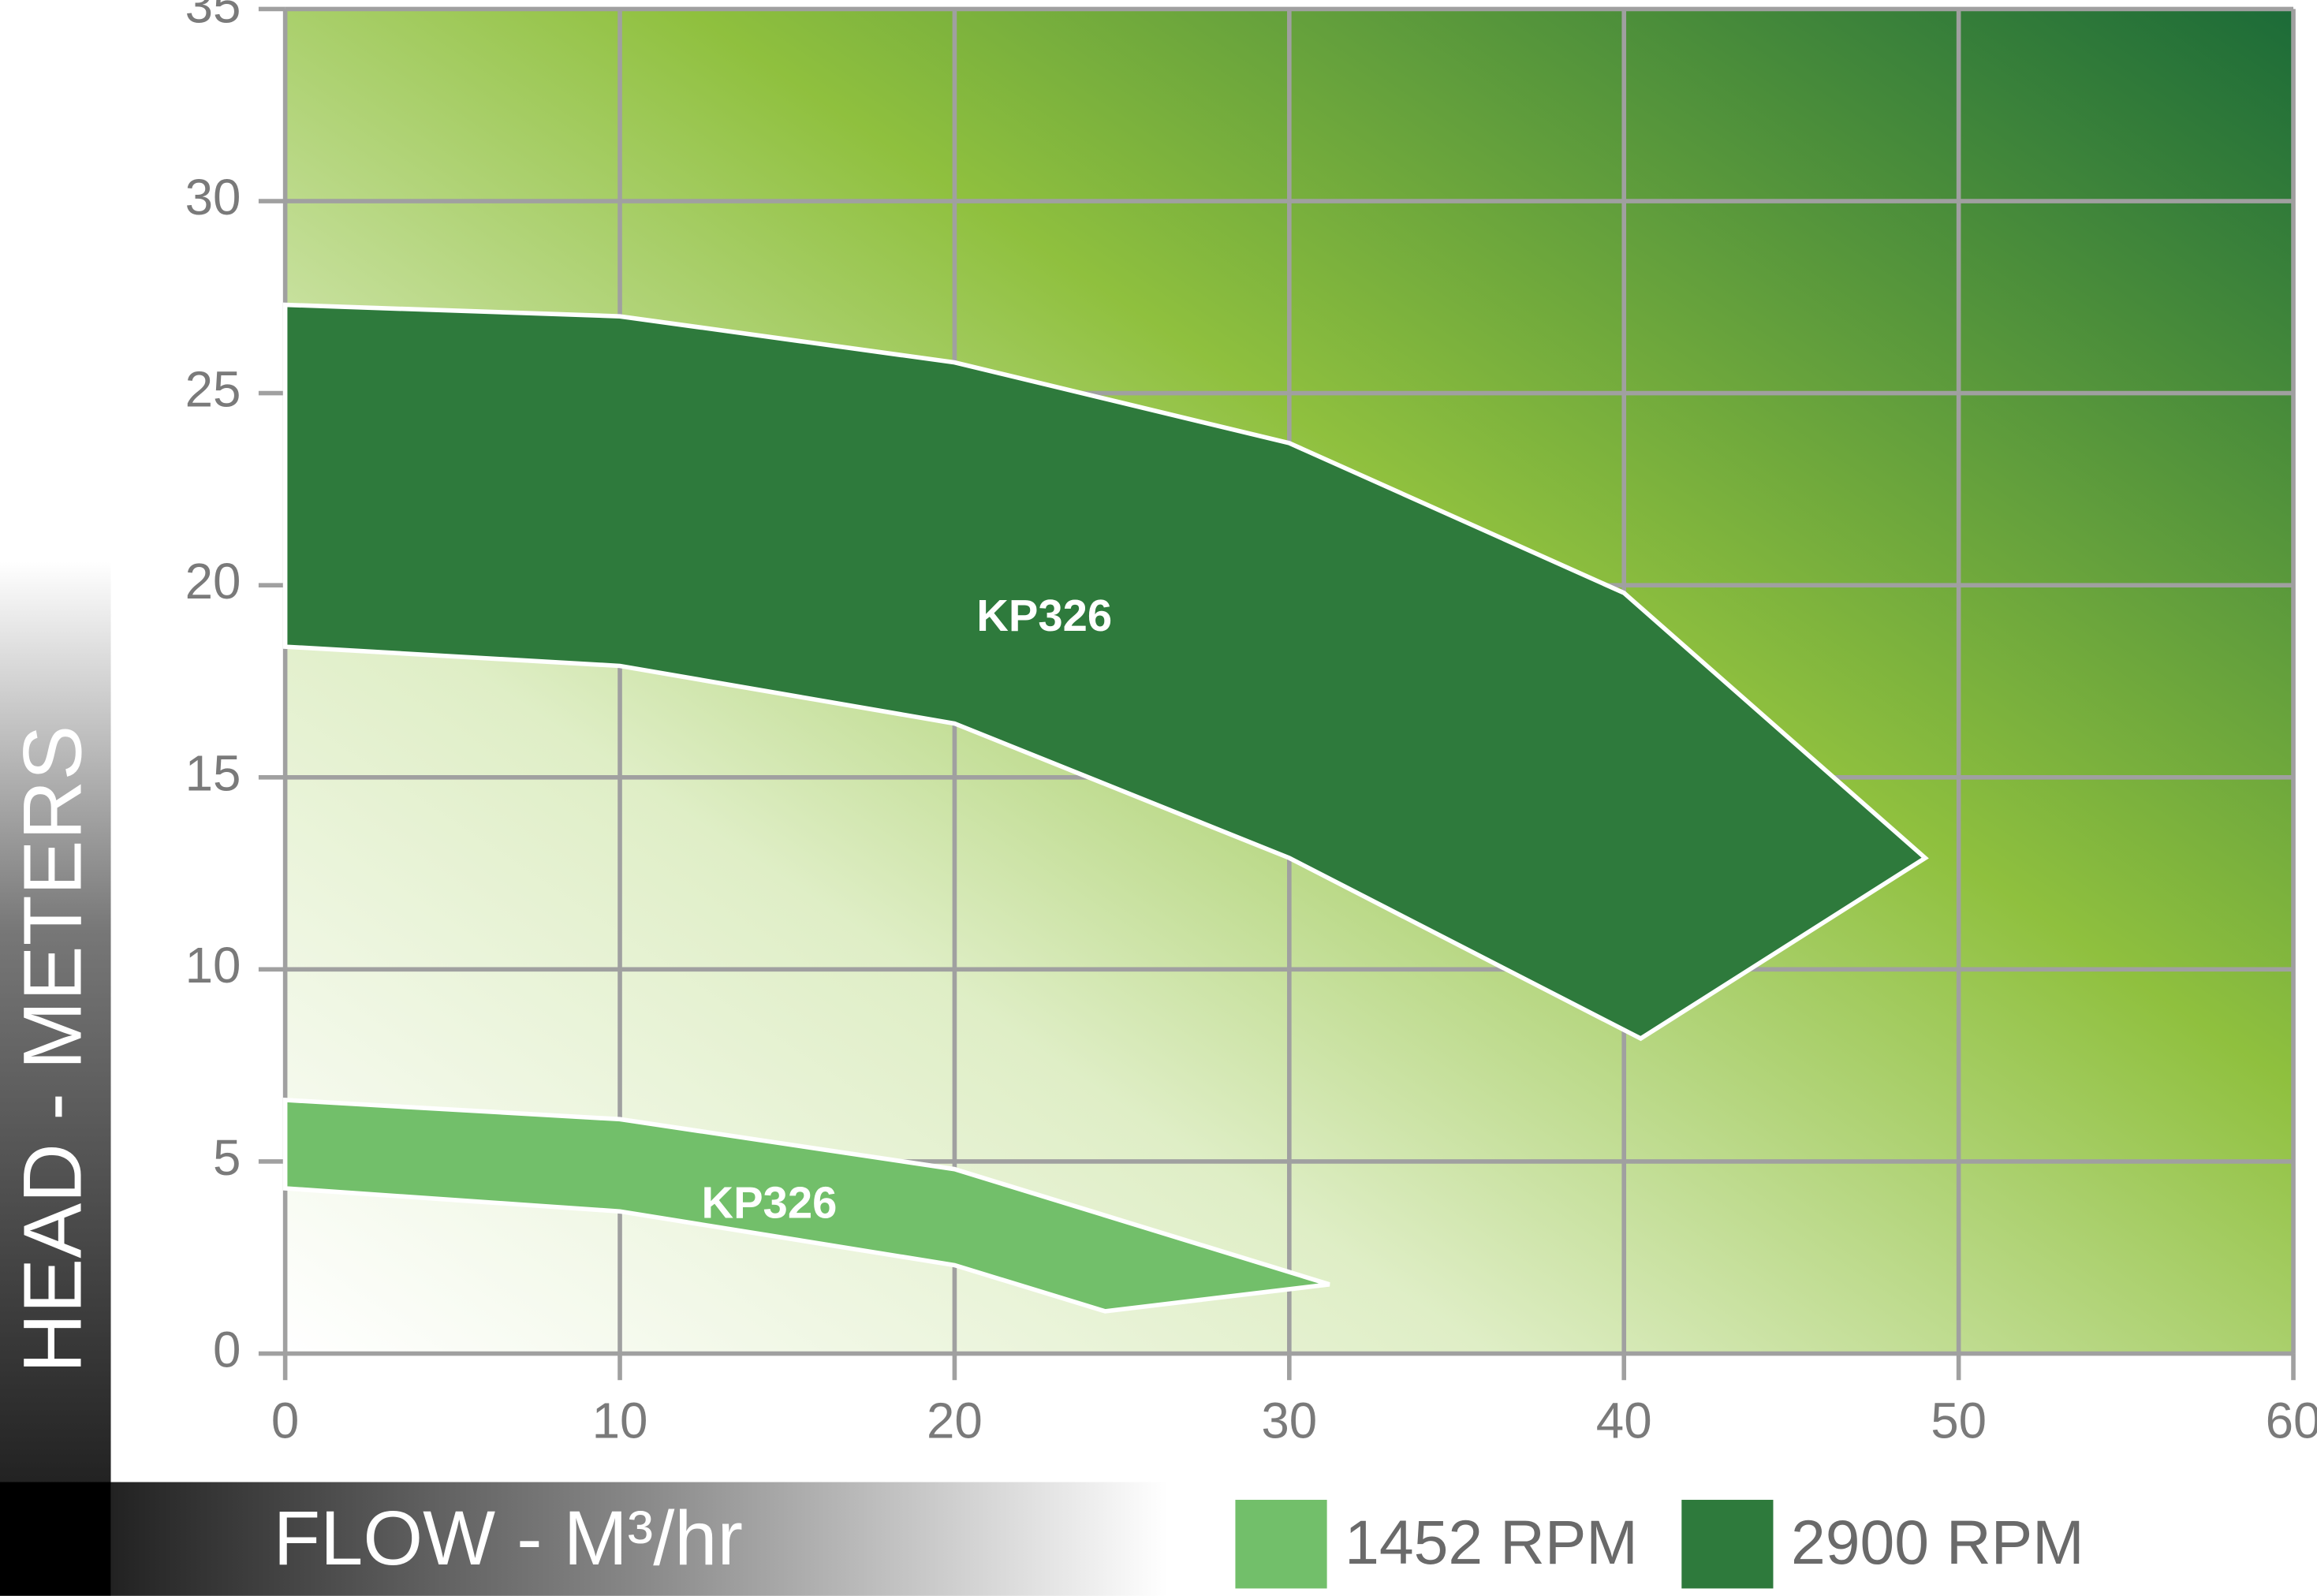 Image resolution: width=2317 pixels, height=1596 pixels. What do you see at coordinates (2291, 1421) in the screenshot?
I see `x-tick-label: 60` at bounding box center [2291, 1421].